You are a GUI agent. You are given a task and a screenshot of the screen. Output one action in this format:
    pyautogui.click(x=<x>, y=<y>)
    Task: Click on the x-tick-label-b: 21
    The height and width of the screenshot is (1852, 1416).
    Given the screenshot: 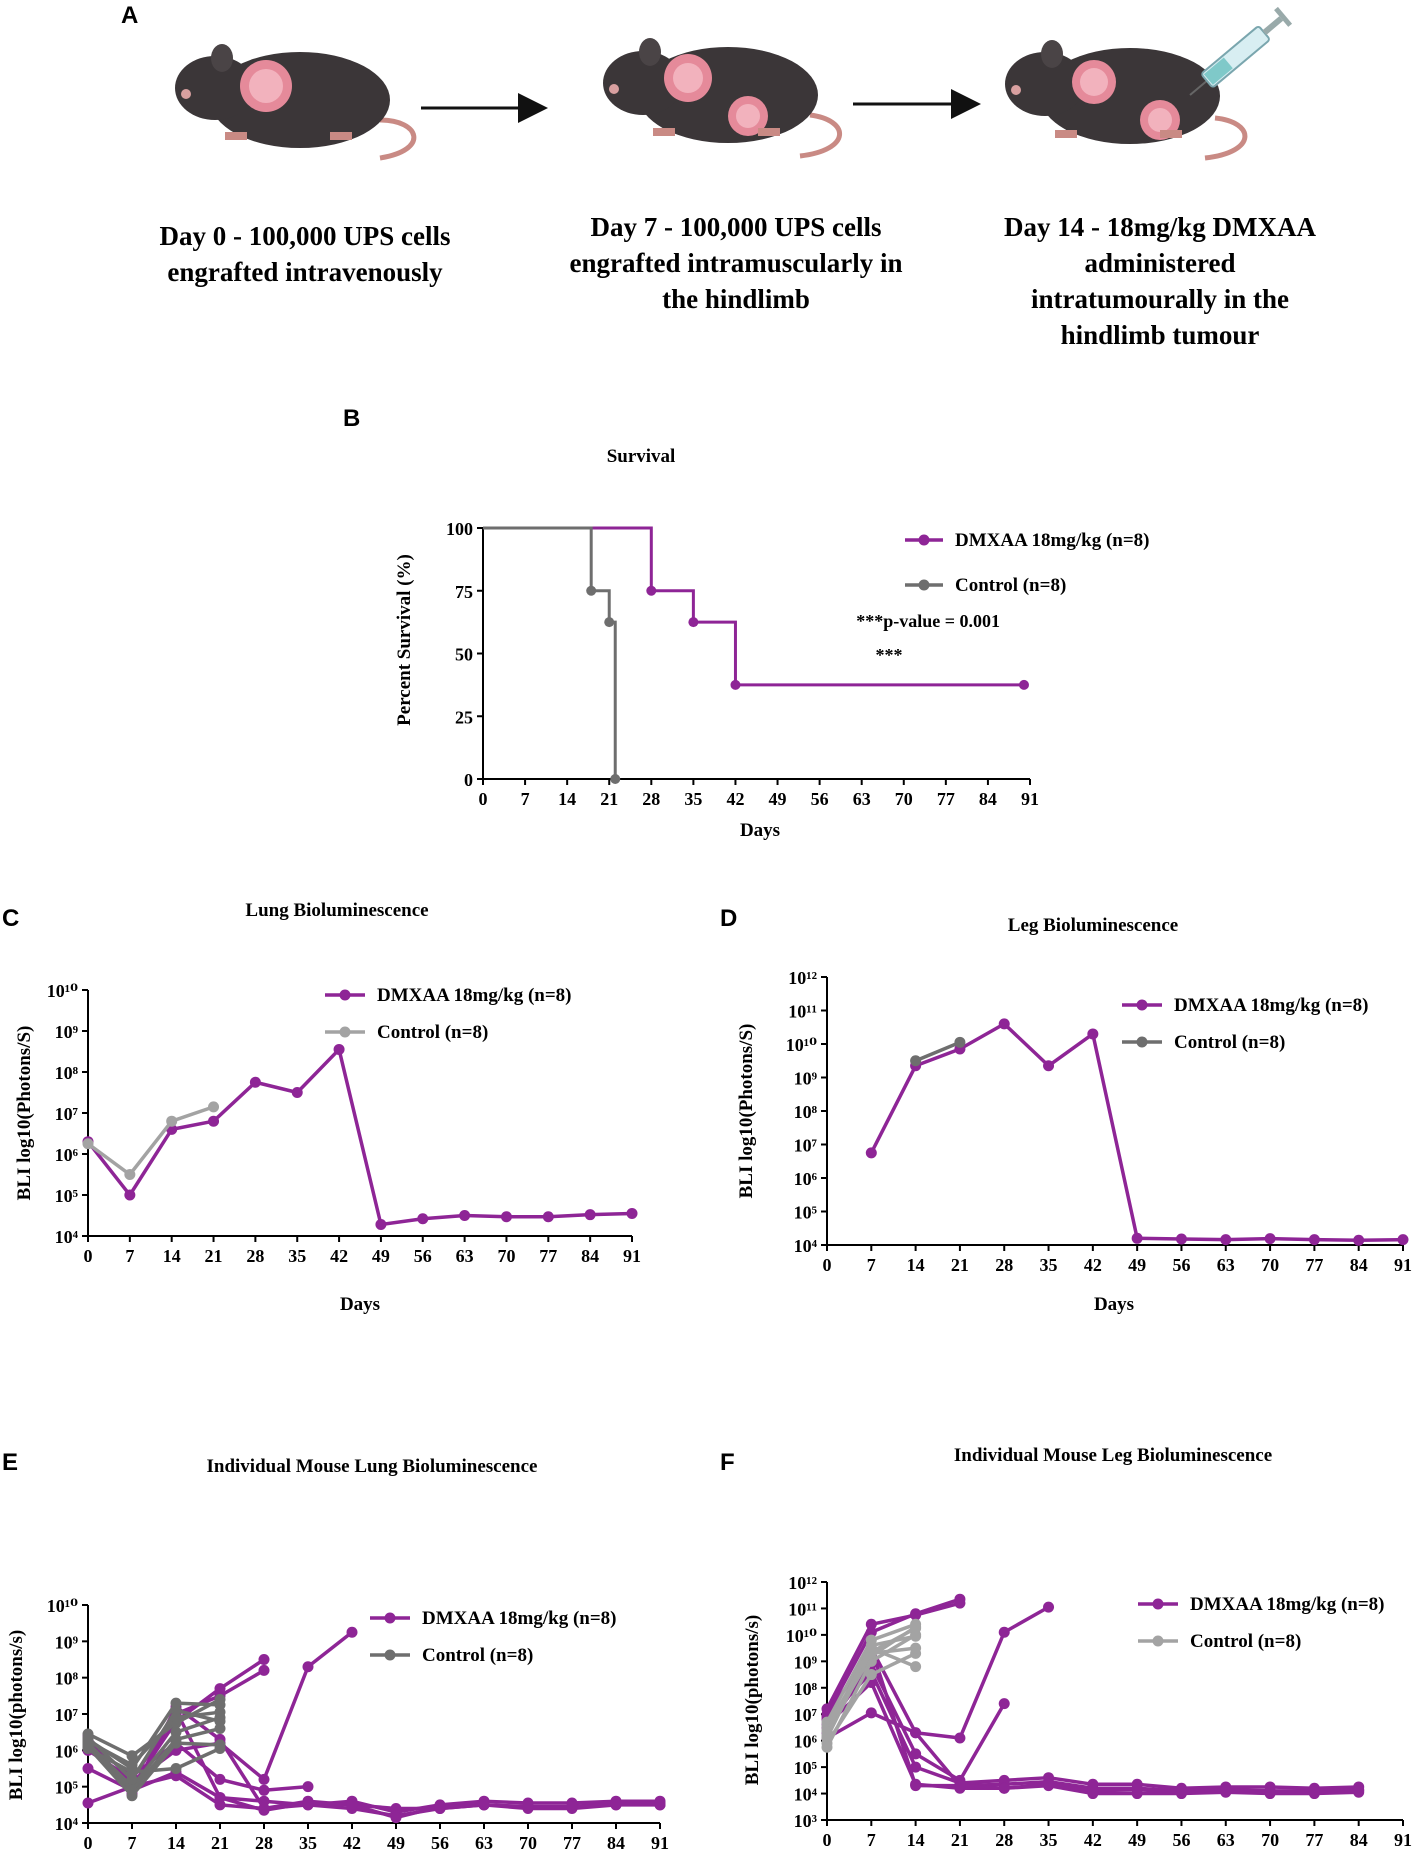 What is the action you would take?
    pyautogui.click(x=609, y=799)
    